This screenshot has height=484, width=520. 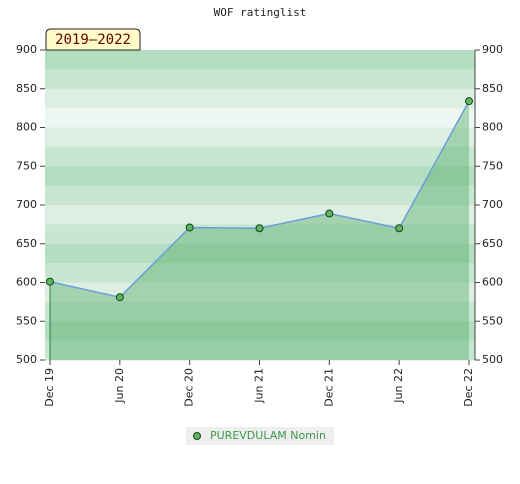 I want to click on x-tick-label: Dec 20, so click(x=189, y=387).